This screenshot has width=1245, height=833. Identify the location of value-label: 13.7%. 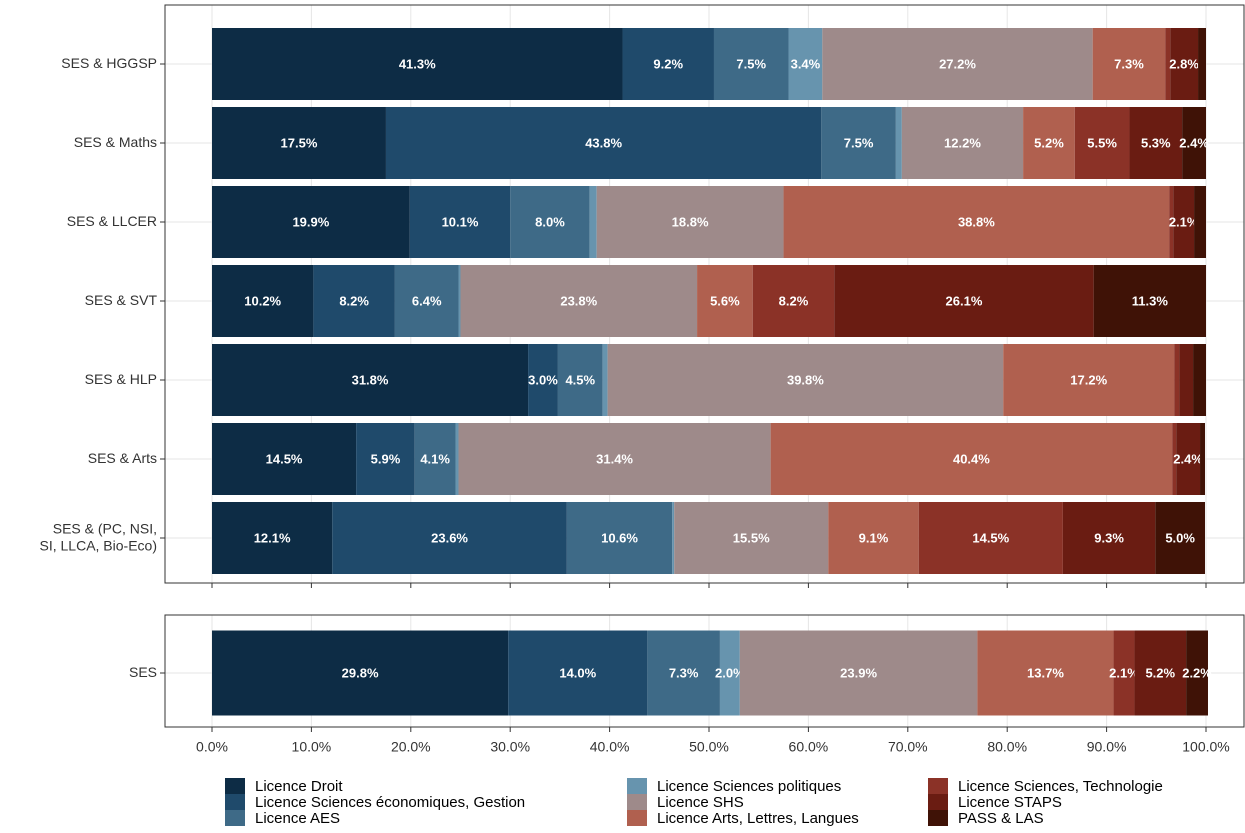
(1045, 672).